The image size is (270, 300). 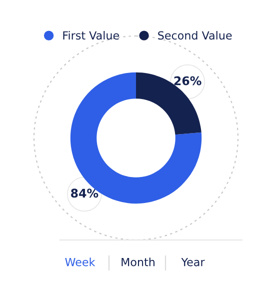 I want to click on legend-label: First Value, so click(x=91, y=35).